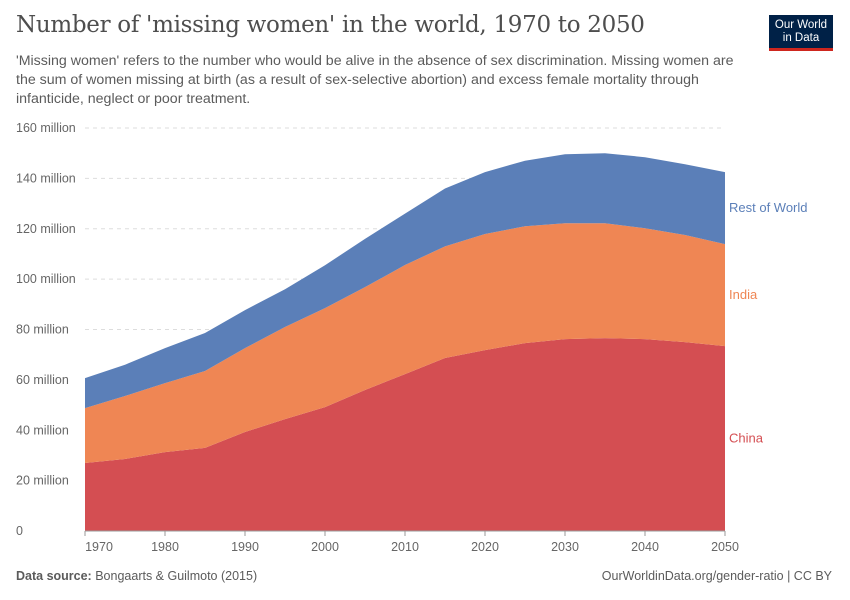 The width and height of the screenshot is (850, 600). What do you see at coordinates (485, 547) in the screenshot?
I see `x-tick-label: 2020` at bounding box center [485, 547].